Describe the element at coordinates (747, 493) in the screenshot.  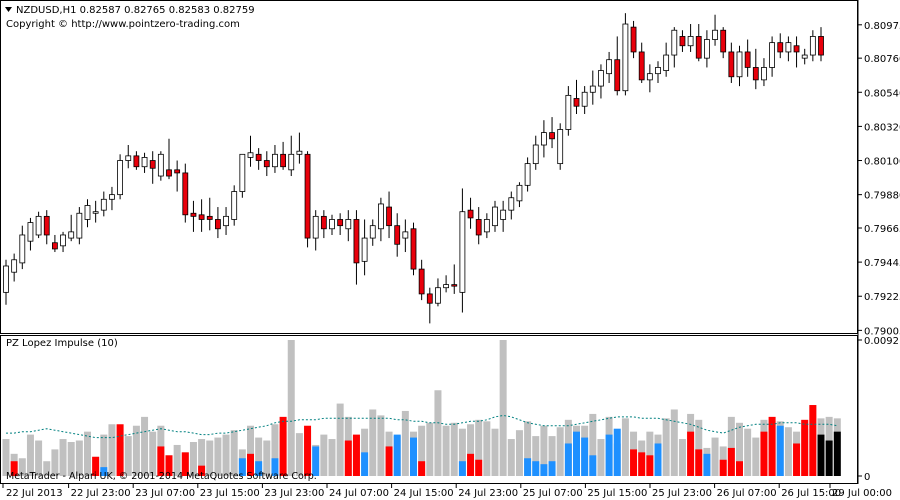
I see `time-tick-label: 26 Jul 07:00` at that location.